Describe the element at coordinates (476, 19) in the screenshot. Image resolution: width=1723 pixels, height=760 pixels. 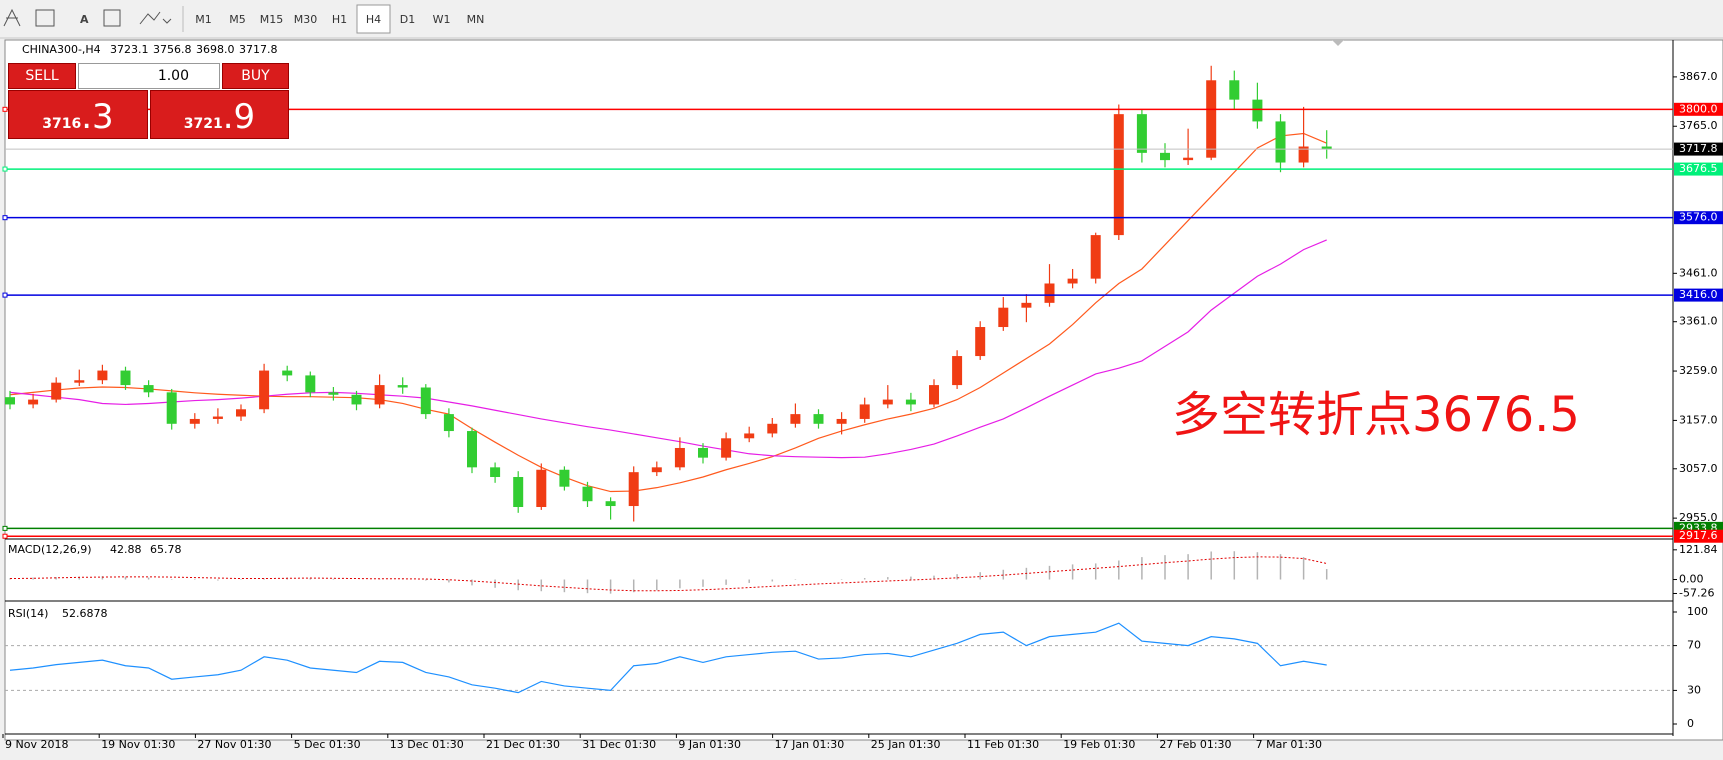
I see `timeframe-label: MN` at that location.